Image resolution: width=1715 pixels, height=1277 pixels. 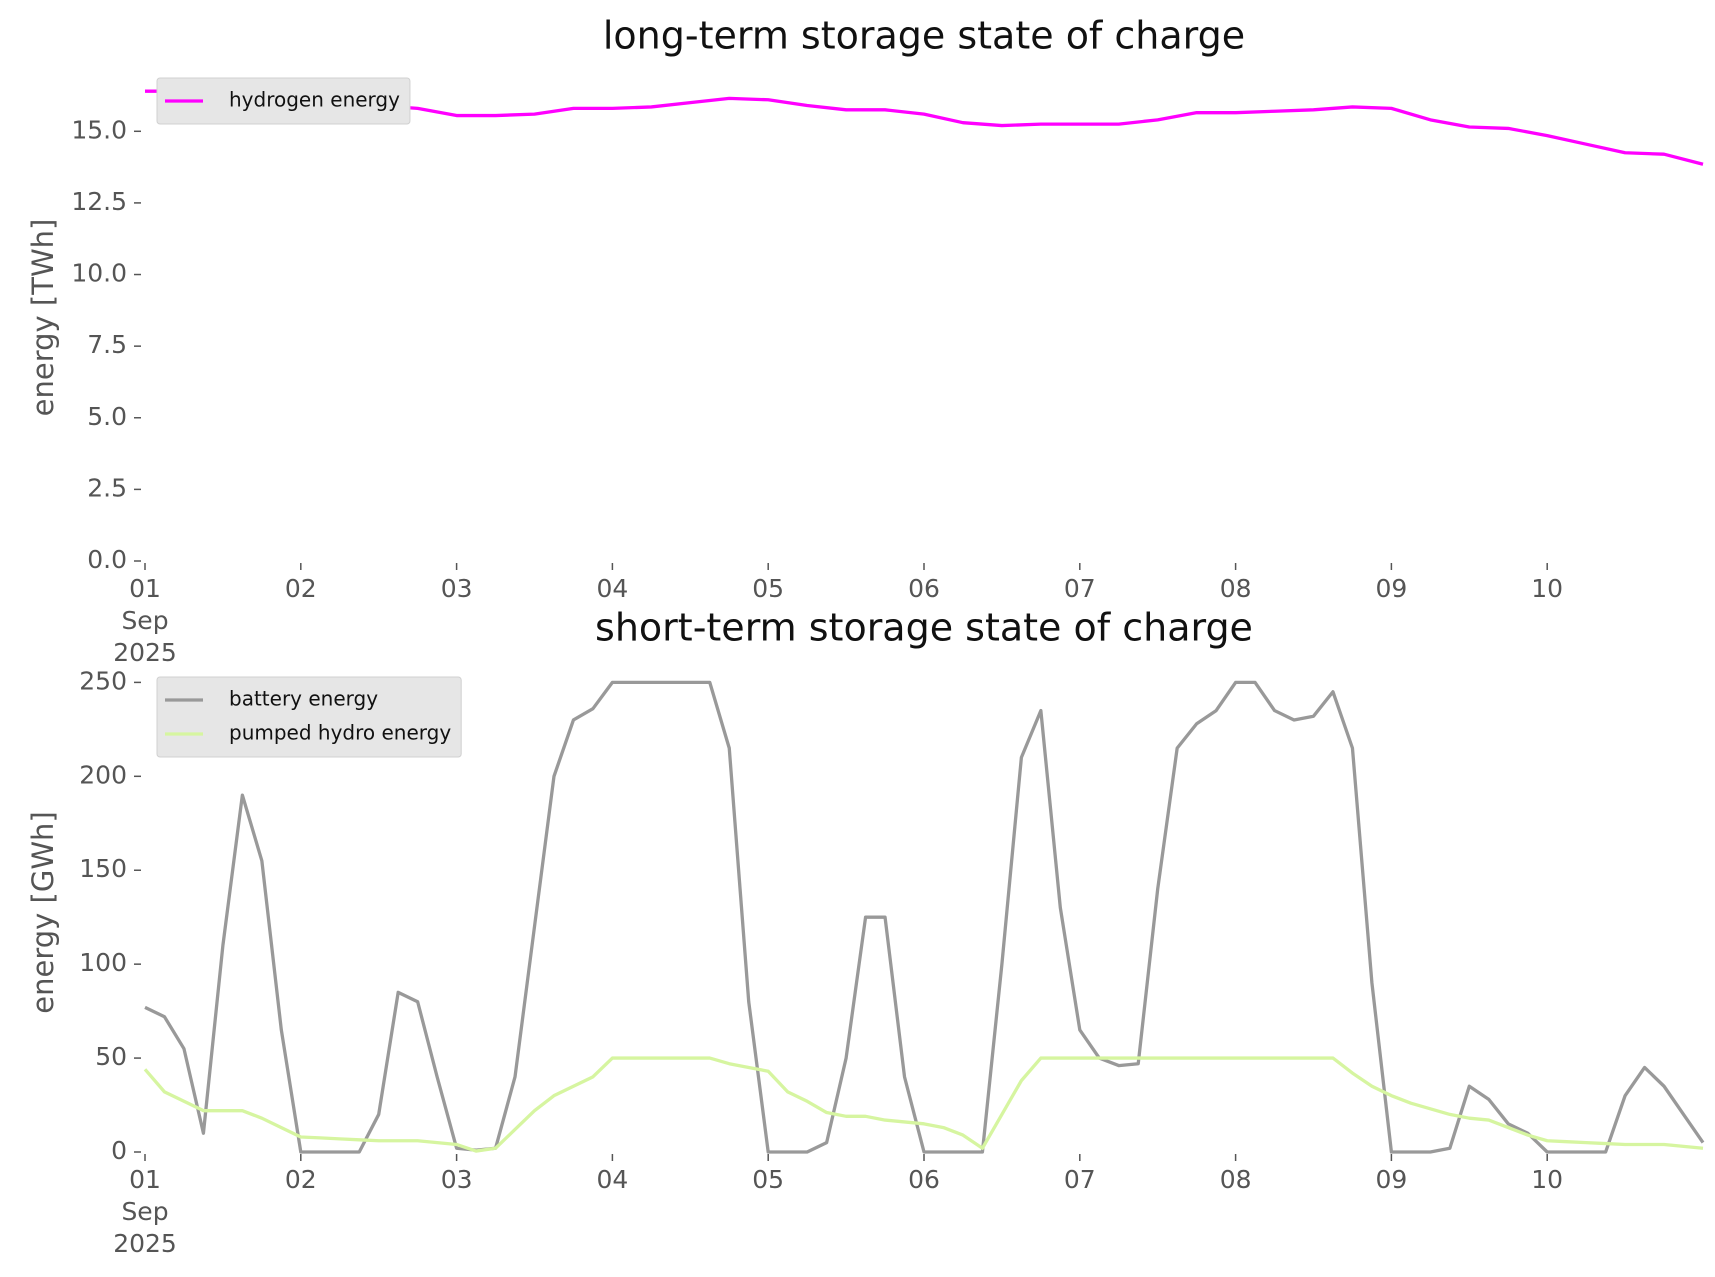 I want to click on legend-label: battery energy, so click(x=303, y=699).